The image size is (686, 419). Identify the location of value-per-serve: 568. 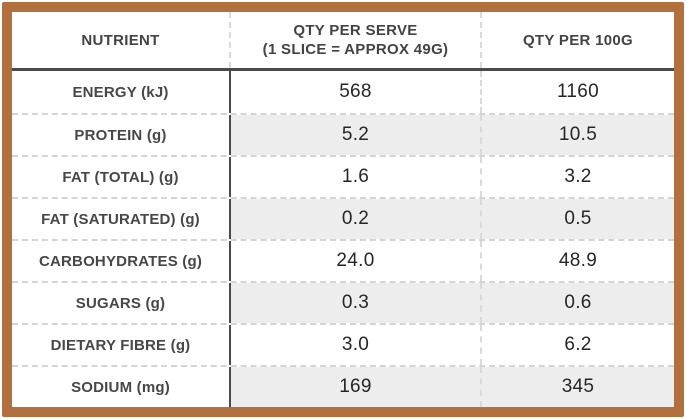
(356, 92).